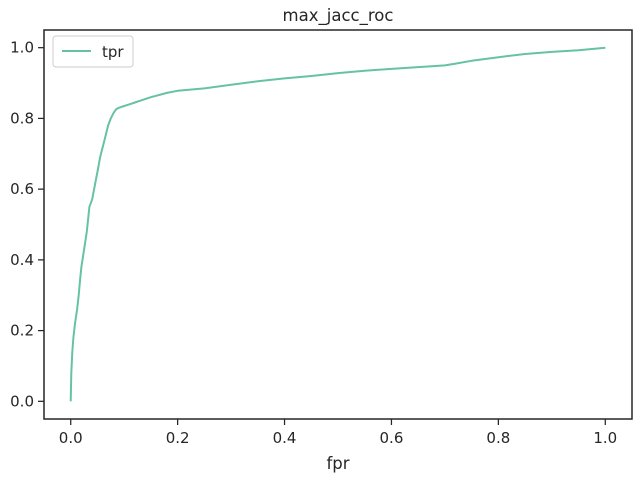 Image resolution: width=640 pixels, height=480 pixels. I want to click on x-tick-label: 0.4, so click(285, 438).